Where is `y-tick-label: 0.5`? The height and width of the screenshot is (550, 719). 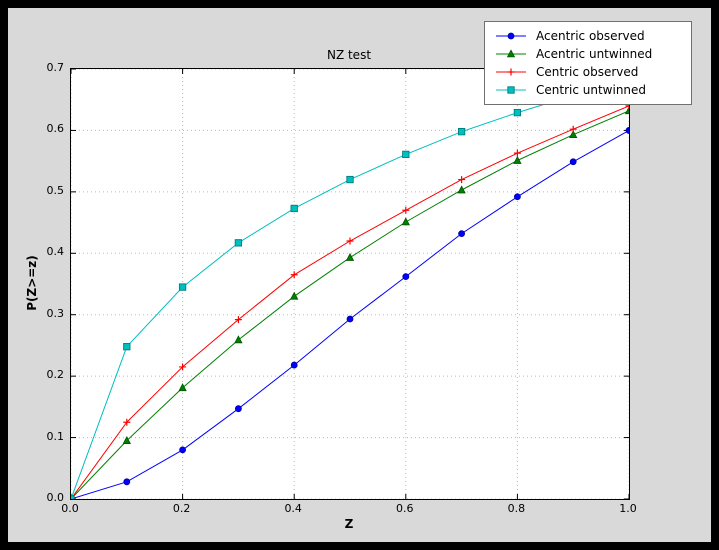
y-tick-label: 0.5 is located at coordinates (55, 190).